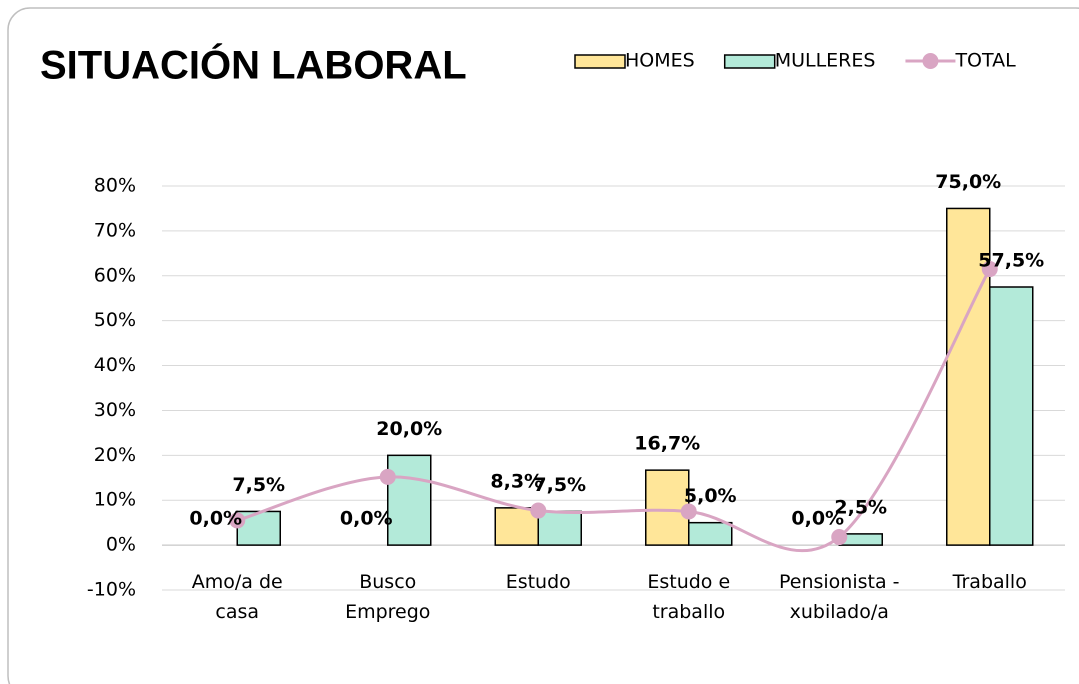  Describe the element at coordinates (538, 582) in the screenshot. I see `x-tick-label: Estudo` at that location.